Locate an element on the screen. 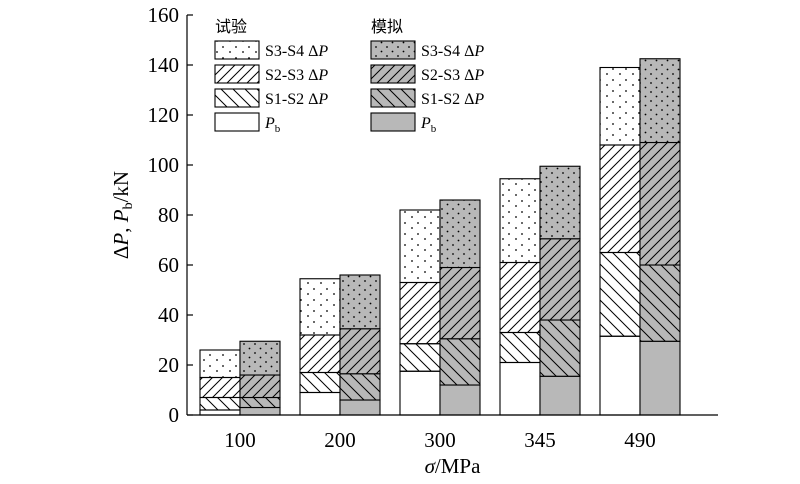  x-tick-label: 345 is located at coordinates (540, 440).